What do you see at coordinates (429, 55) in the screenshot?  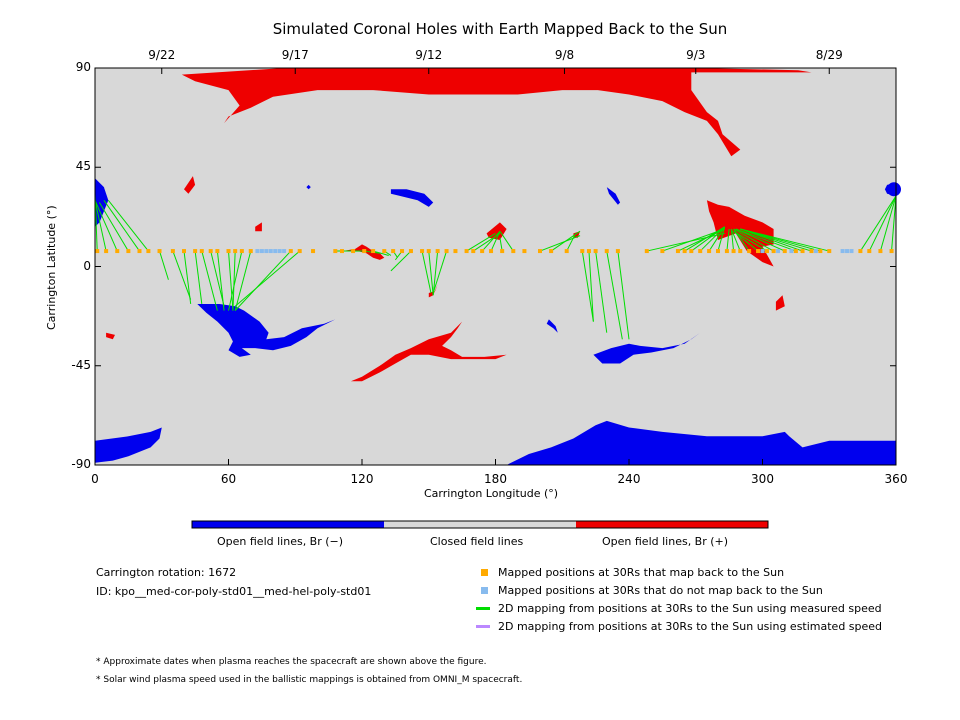 I see `date-label: 9/12` at bounding box center [429, 55].